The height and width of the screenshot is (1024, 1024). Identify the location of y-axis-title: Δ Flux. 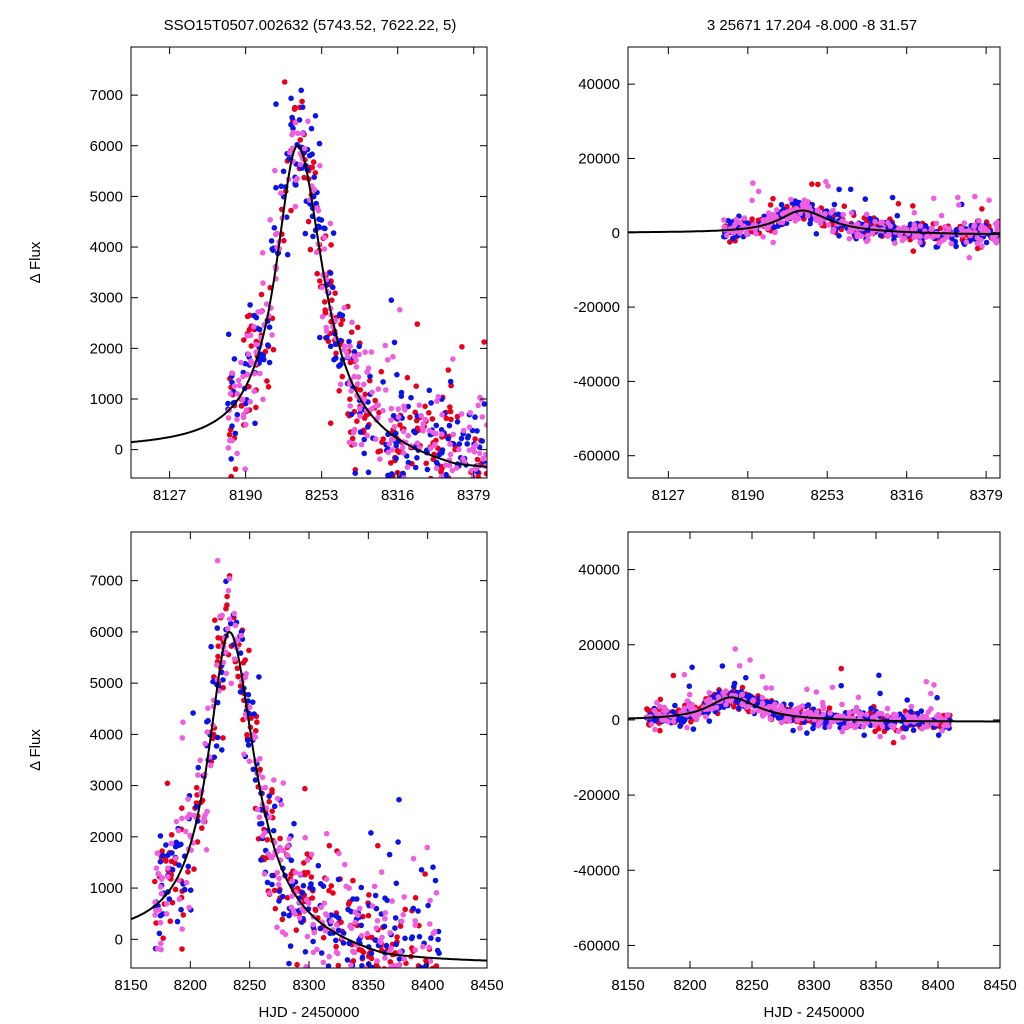
(35, 262).